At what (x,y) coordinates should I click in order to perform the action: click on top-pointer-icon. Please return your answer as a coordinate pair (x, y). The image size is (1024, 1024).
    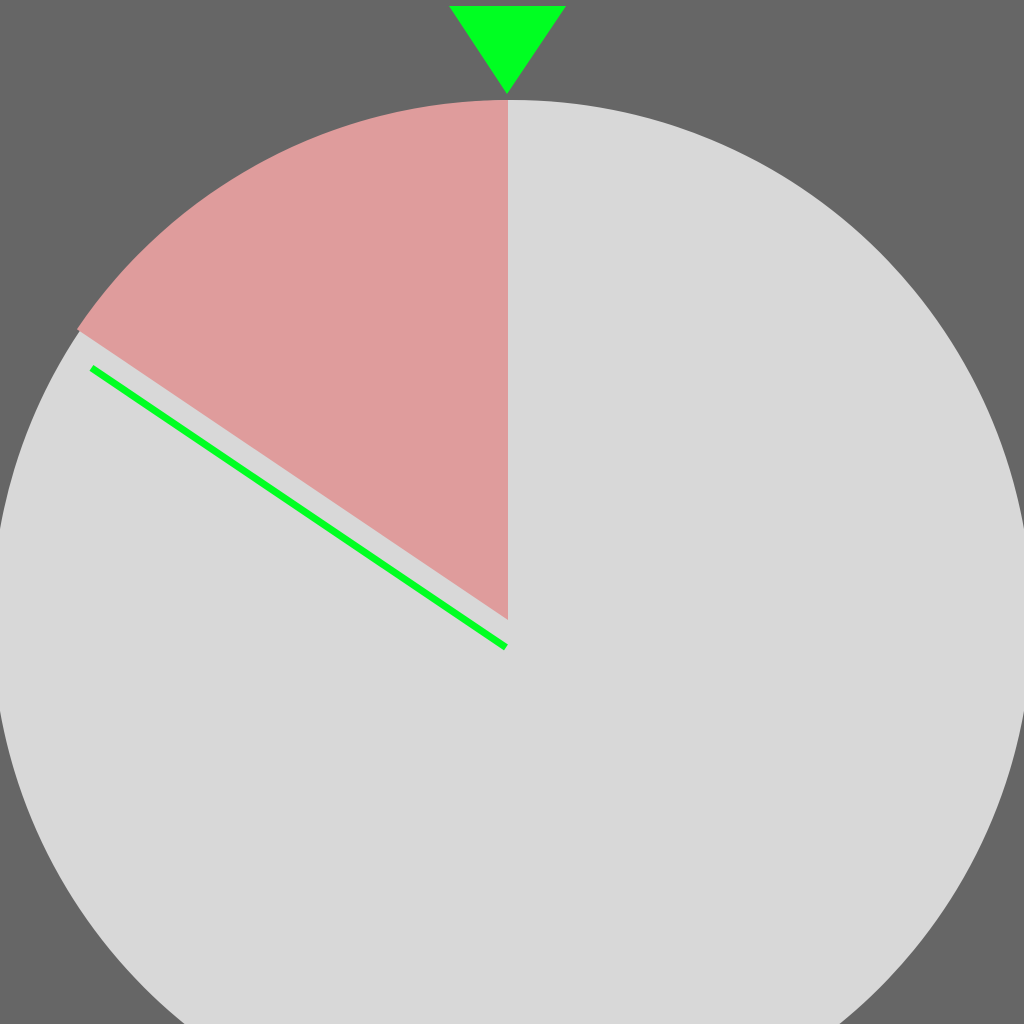
    Looking at the image, I should click on (507, 50).